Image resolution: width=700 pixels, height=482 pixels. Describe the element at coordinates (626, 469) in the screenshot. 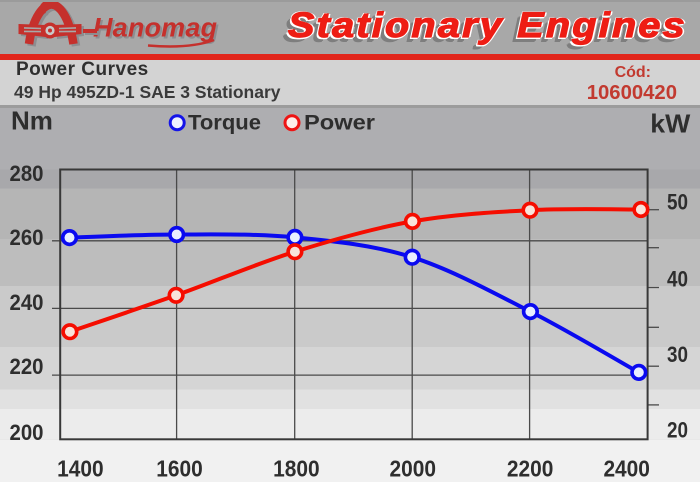

I see `svg-text: 2400` at that location.